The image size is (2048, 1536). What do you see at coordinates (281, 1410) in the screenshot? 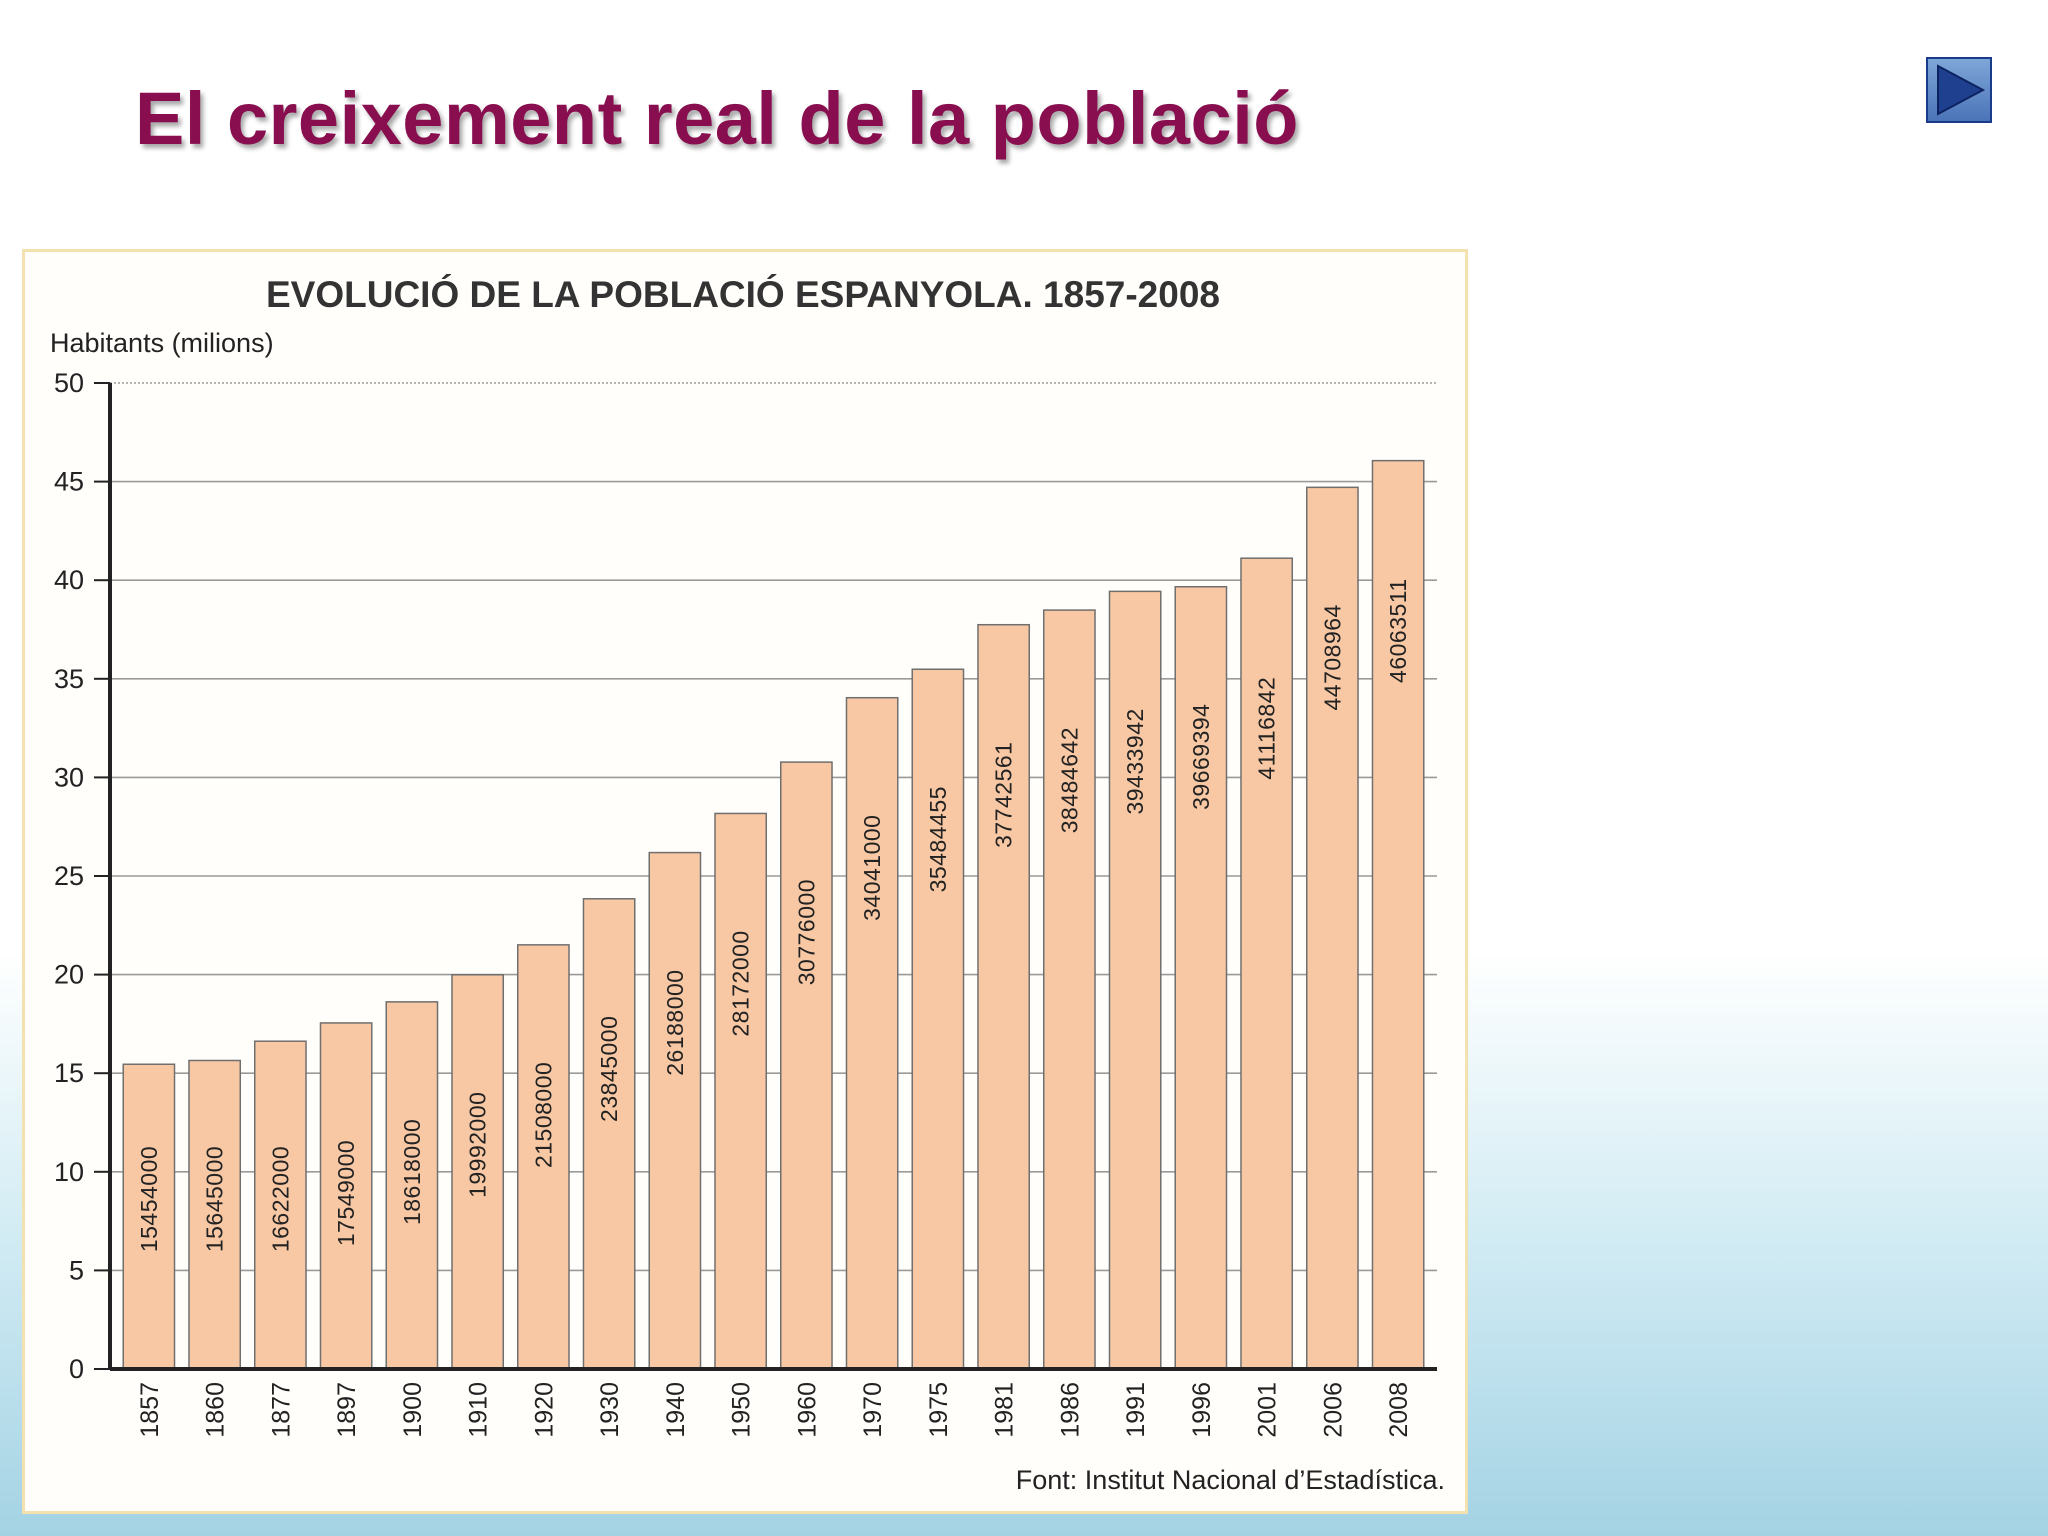
I see `x-tick-label: 1877` at bounding box center [281, 1410].